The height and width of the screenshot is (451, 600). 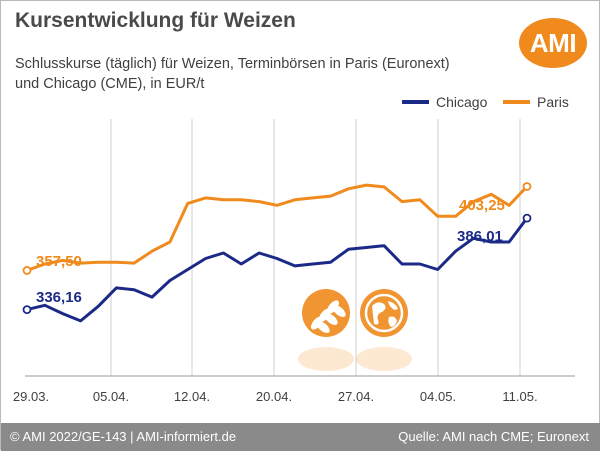 What do you see at coordinates (527, 218) in the screenshot?
I see `data-point-chicago-end` at bounding box center [527, 218].